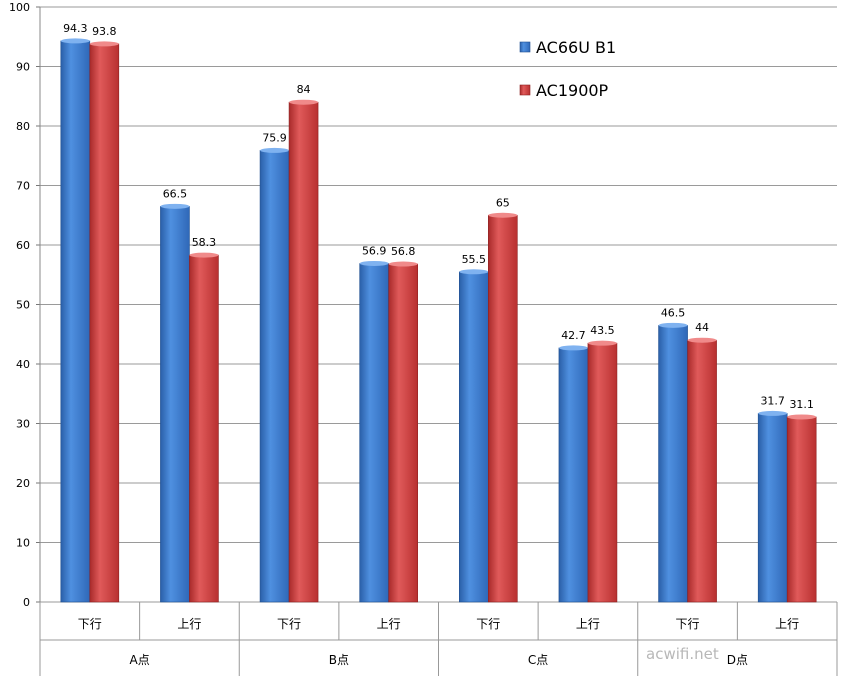 The height and width of the screenshot is (676, 855). I want to click on y-tick-label: 10, so click(23, 543).